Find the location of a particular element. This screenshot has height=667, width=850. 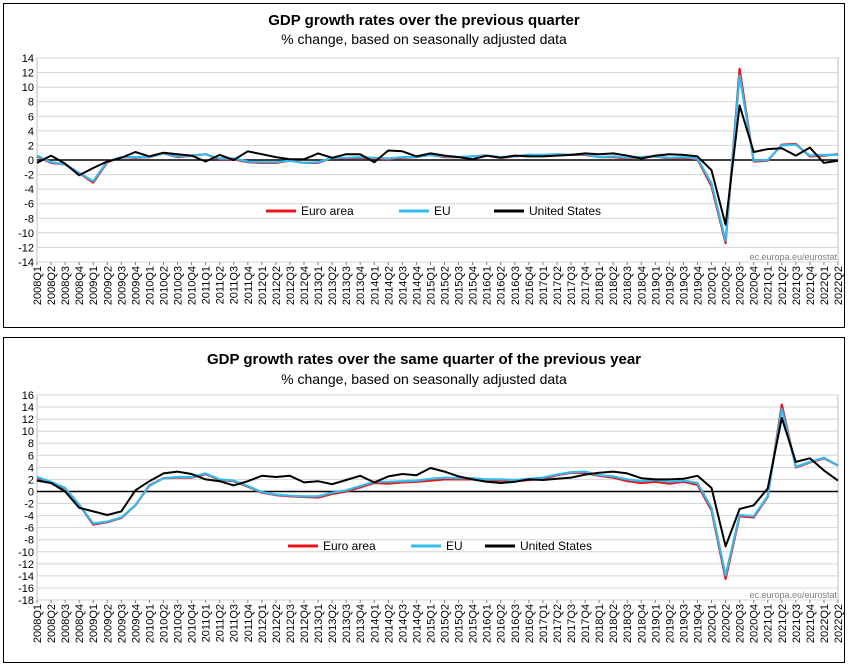

y-tick-label: 0 is located at coordinates (31, 161).